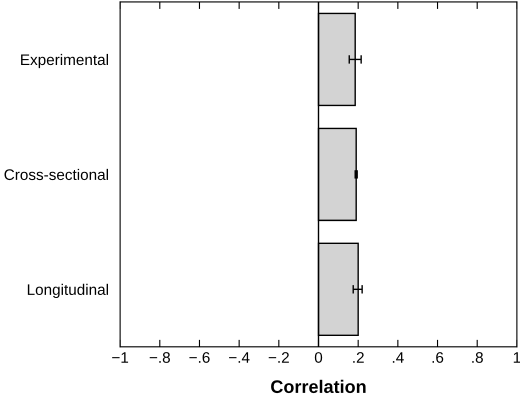  I want to click on x-tick-label: −.2, so click(278, 357).